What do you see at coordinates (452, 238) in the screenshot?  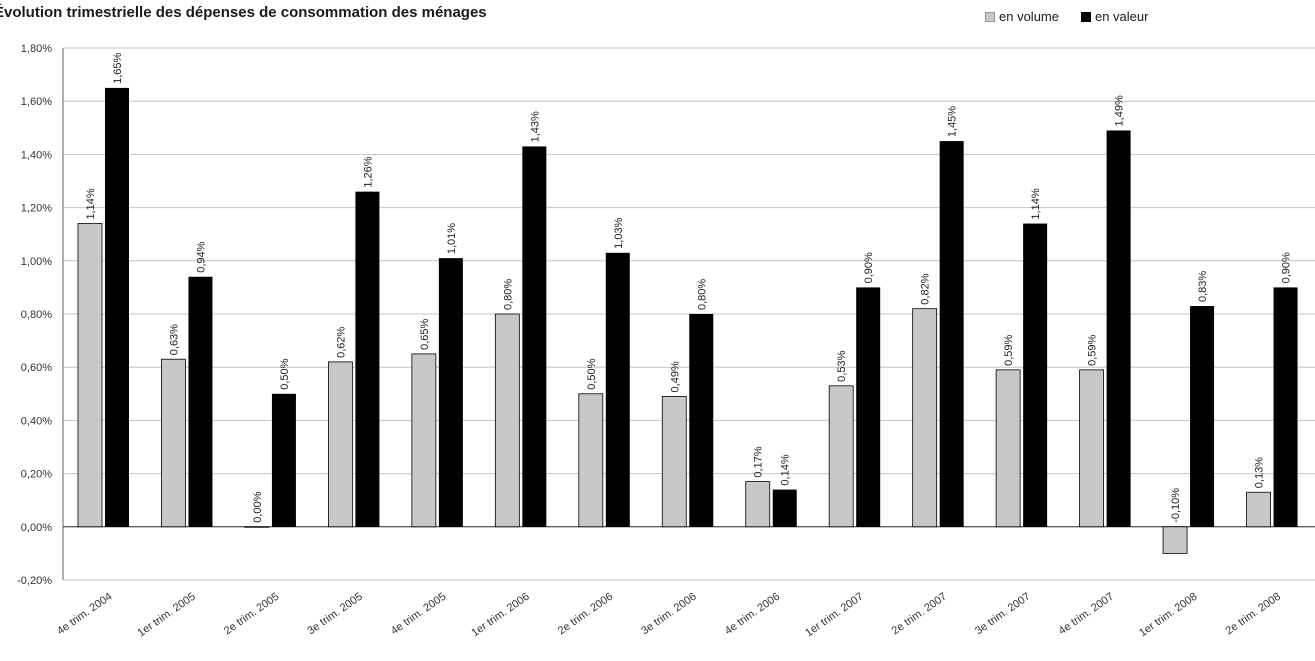 I see `data-label-valeur: 1,01%` at bounding box center [452, 238].